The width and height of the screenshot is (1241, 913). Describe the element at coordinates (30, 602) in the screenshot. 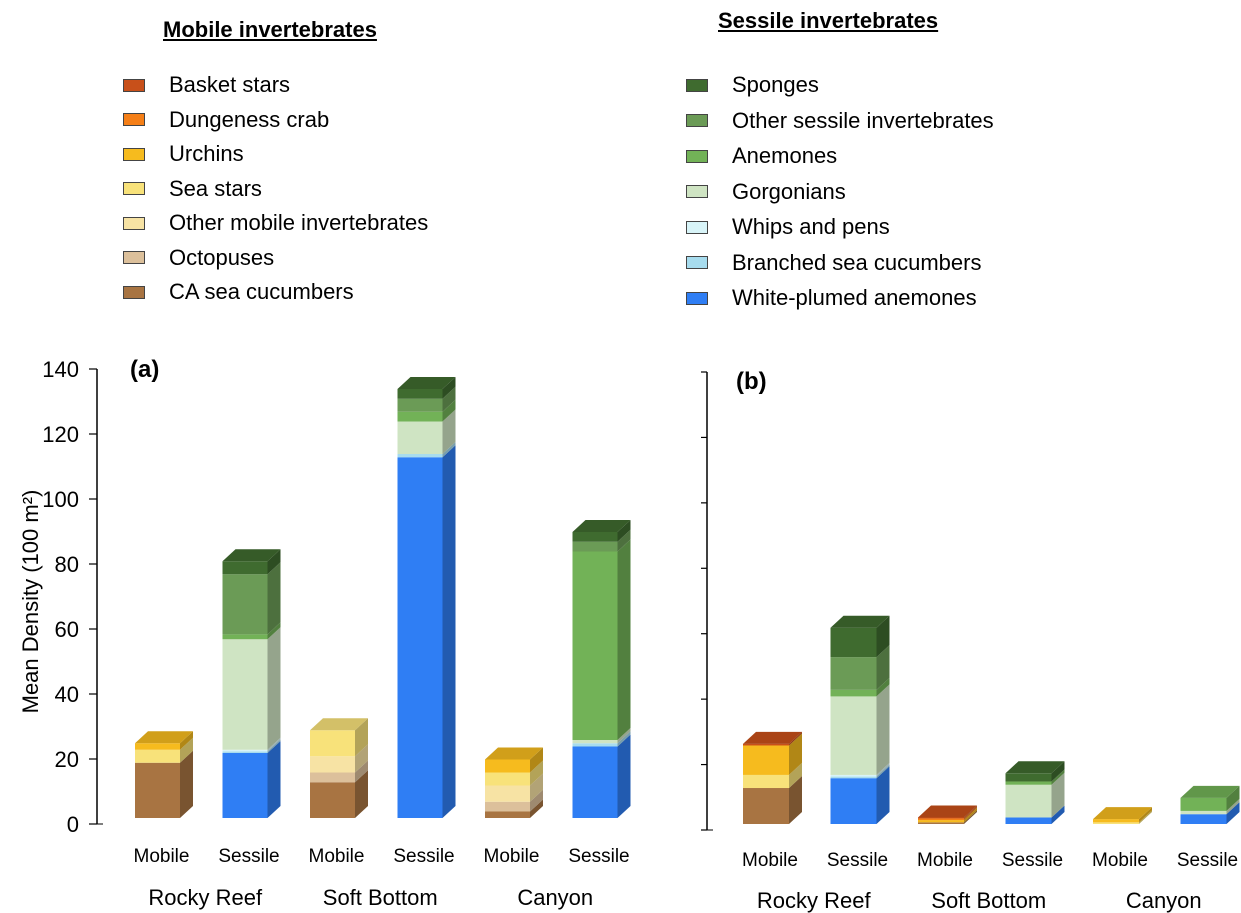

I see `y-axis-title: Mean Density (100 m²)` at that location.